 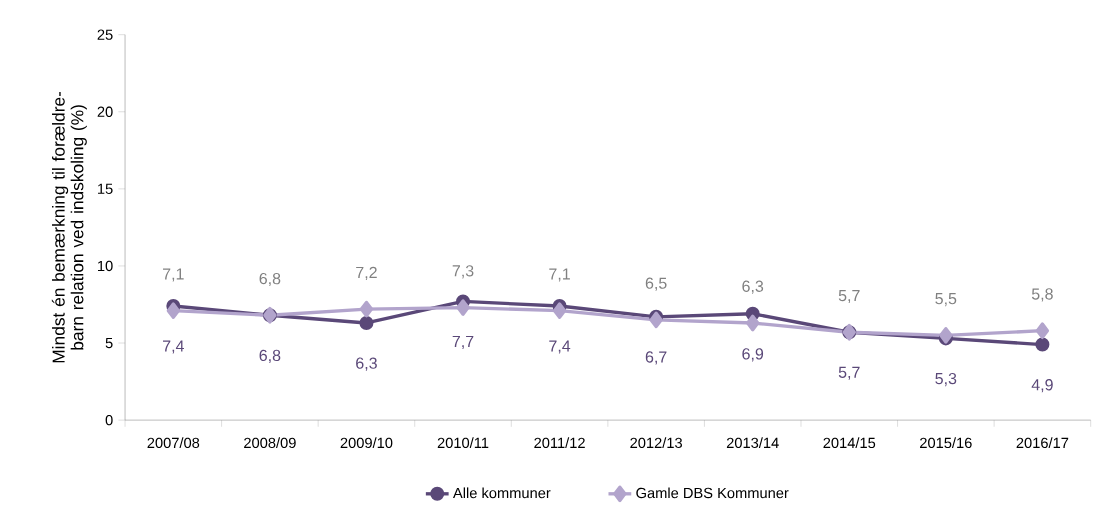 I want to click on y-tick-label: 15, so click(x=105, y=188).